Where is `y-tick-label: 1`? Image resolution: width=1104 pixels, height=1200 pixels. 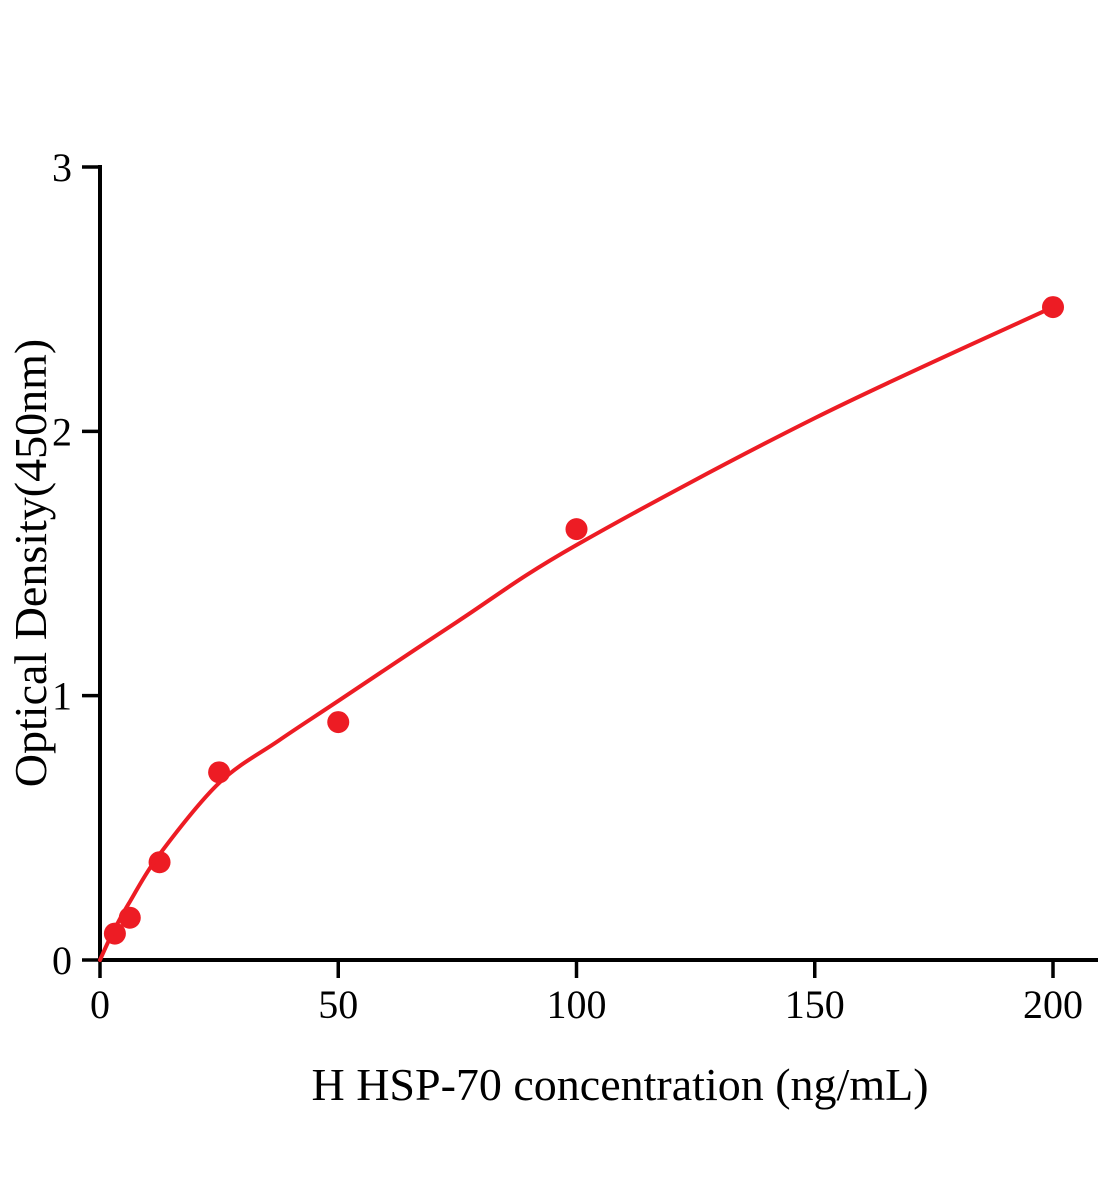
y-tick-label: 1 is located at coordinates (62, 696).